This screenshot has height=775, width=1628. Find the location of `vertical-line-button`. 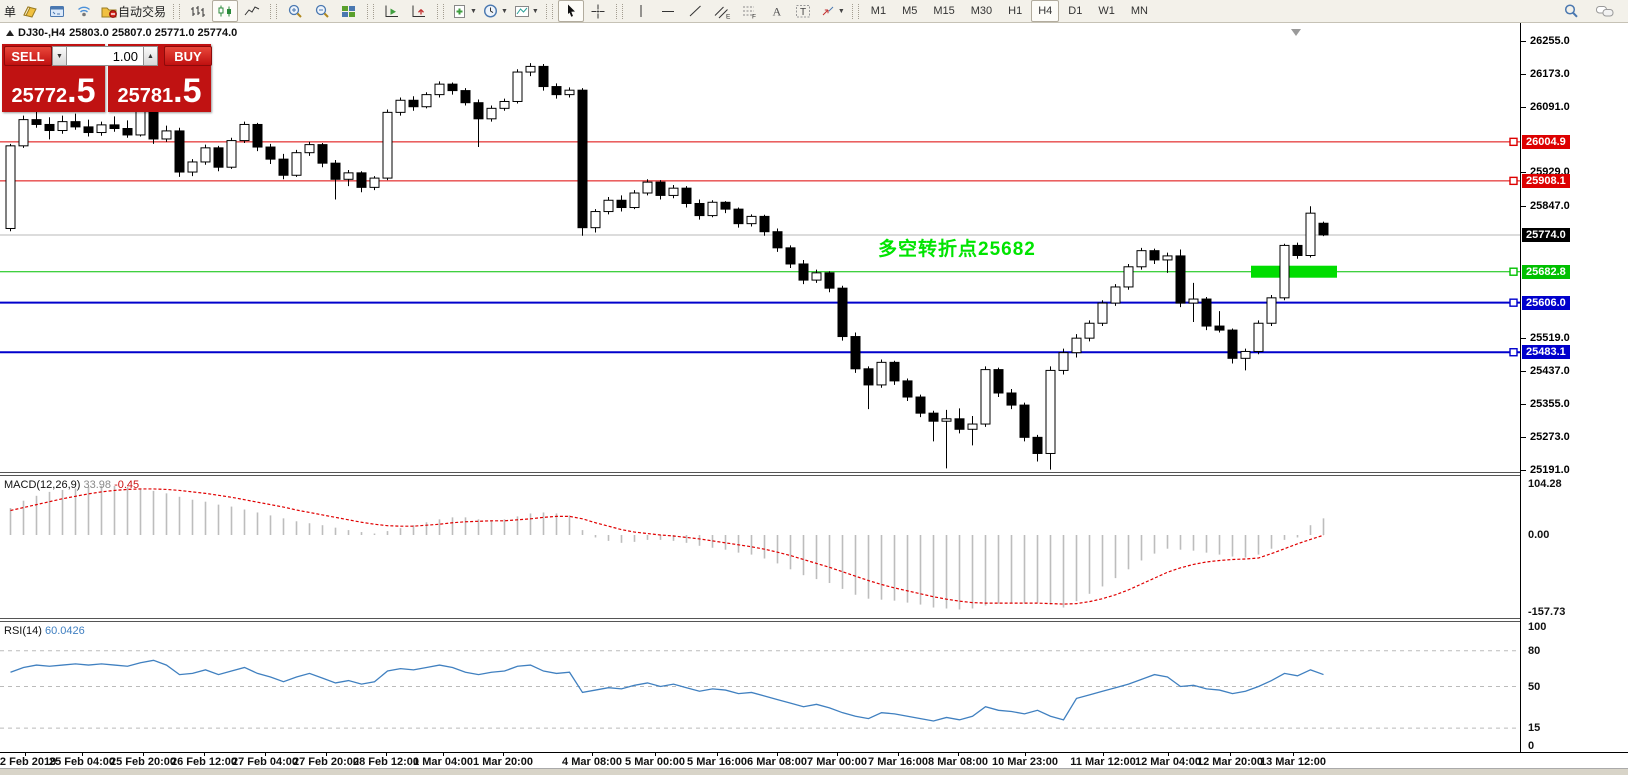

vertical-line-button is located at coordinates (641, 11).